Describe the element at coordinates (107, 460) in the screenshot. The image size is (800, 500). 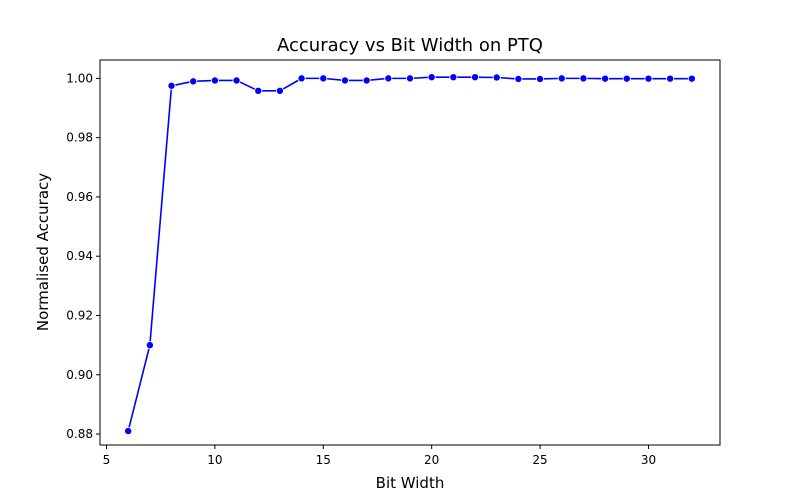
I see `x-tick-label: 5` at that location.